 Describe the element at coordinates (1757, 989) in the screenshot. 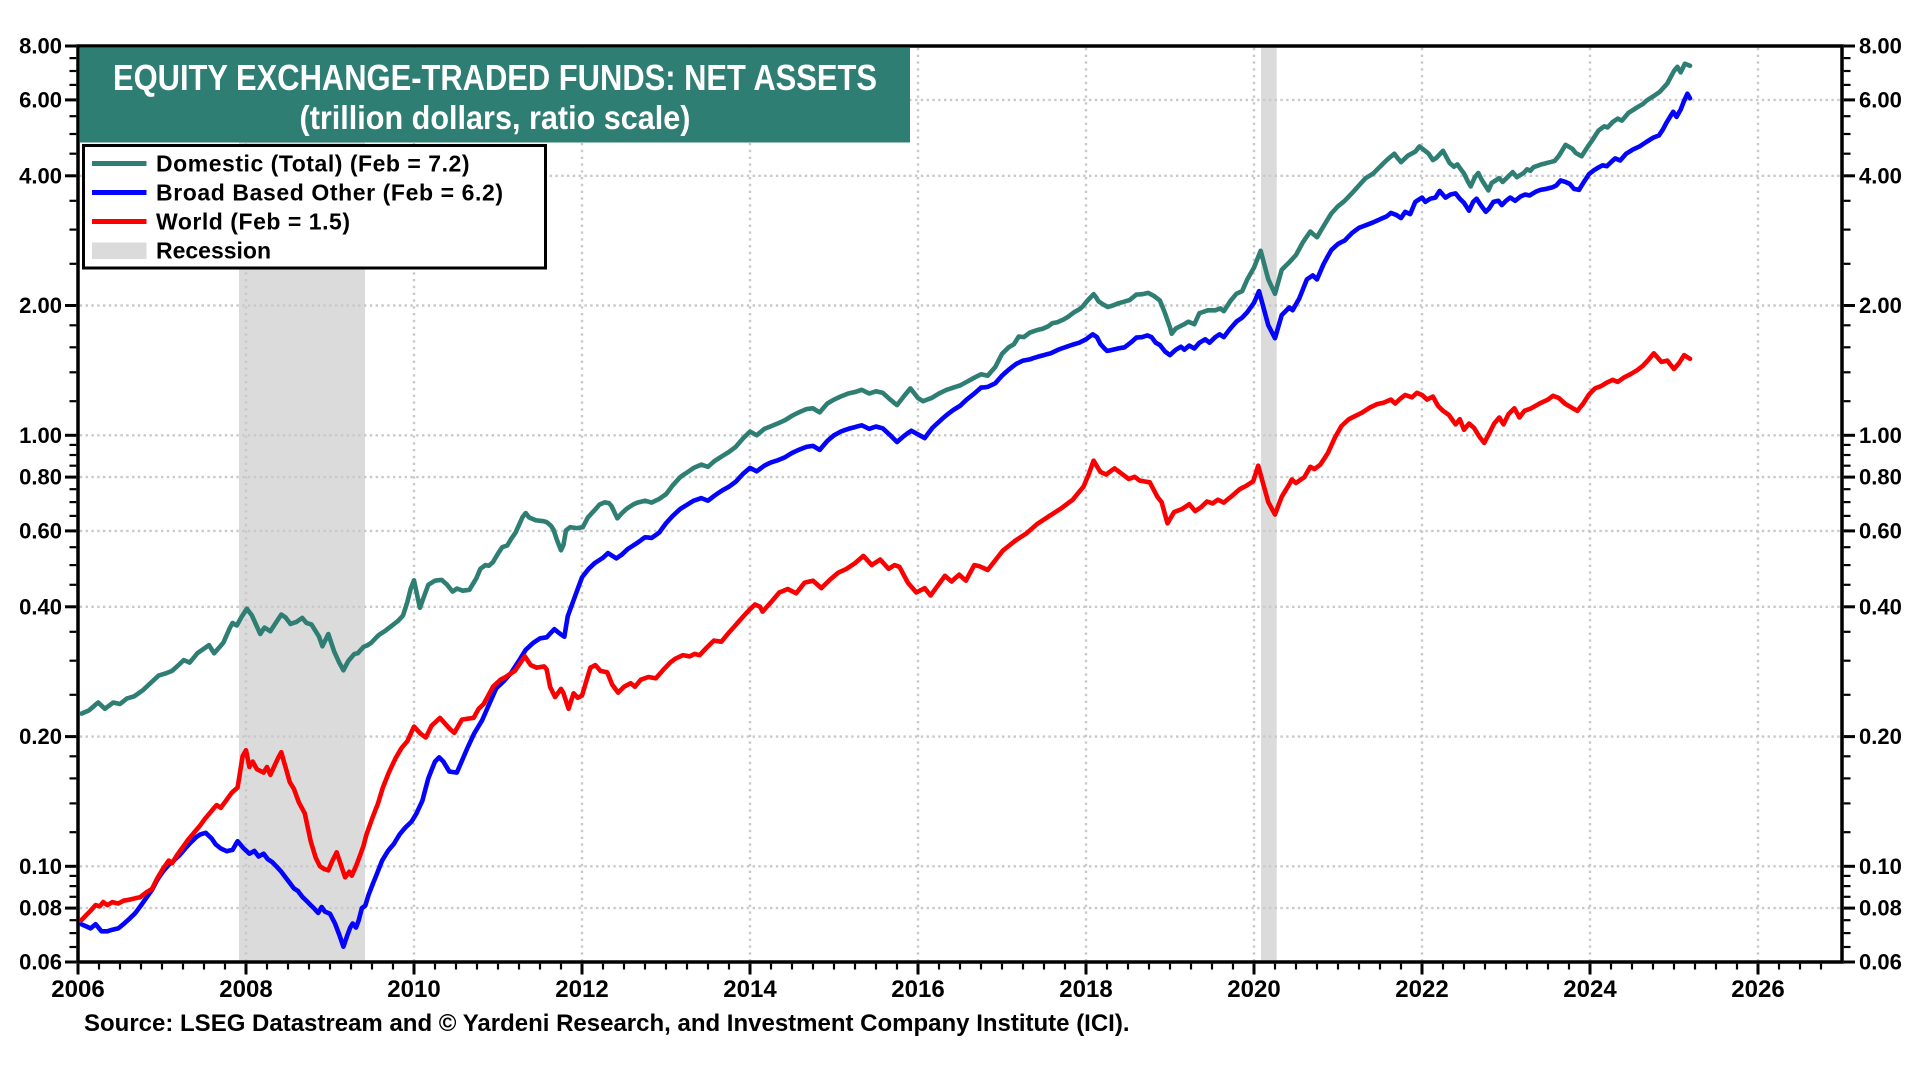

I see `svg-text: 2026` at that location.